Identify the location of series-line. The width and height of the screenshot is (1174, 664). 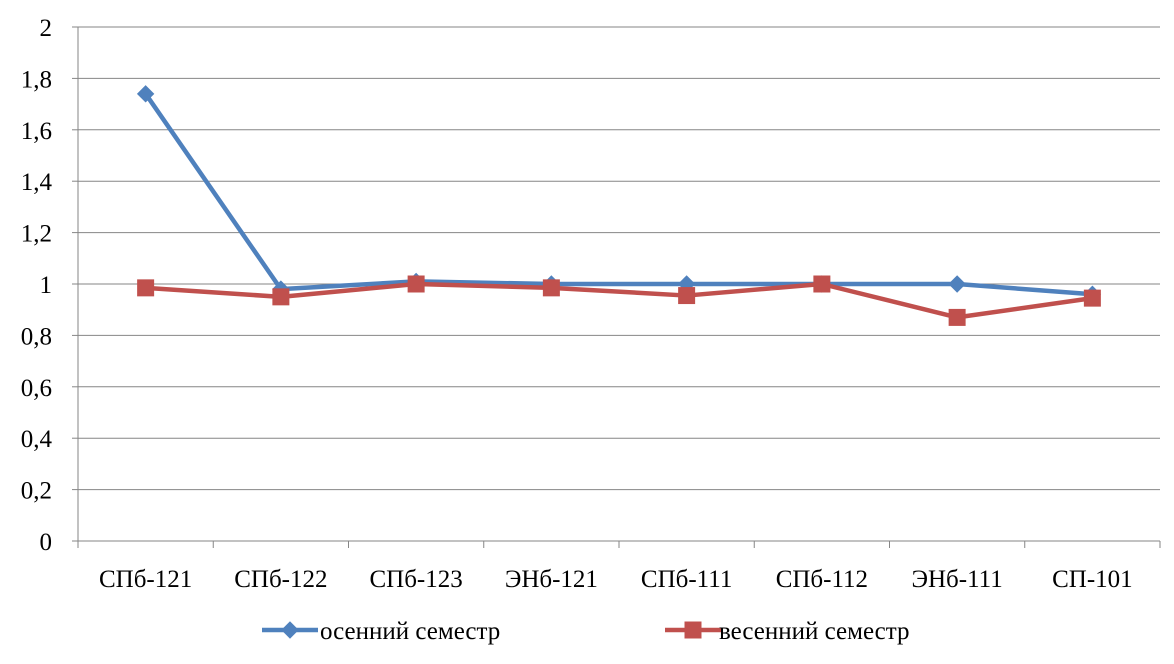
(619, 300).